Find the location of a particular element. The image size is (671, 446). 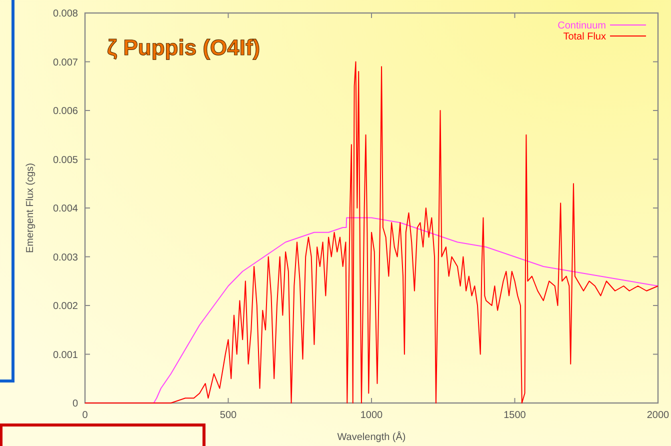

x-tick-label: 500 is located at coordinates (229, 415).